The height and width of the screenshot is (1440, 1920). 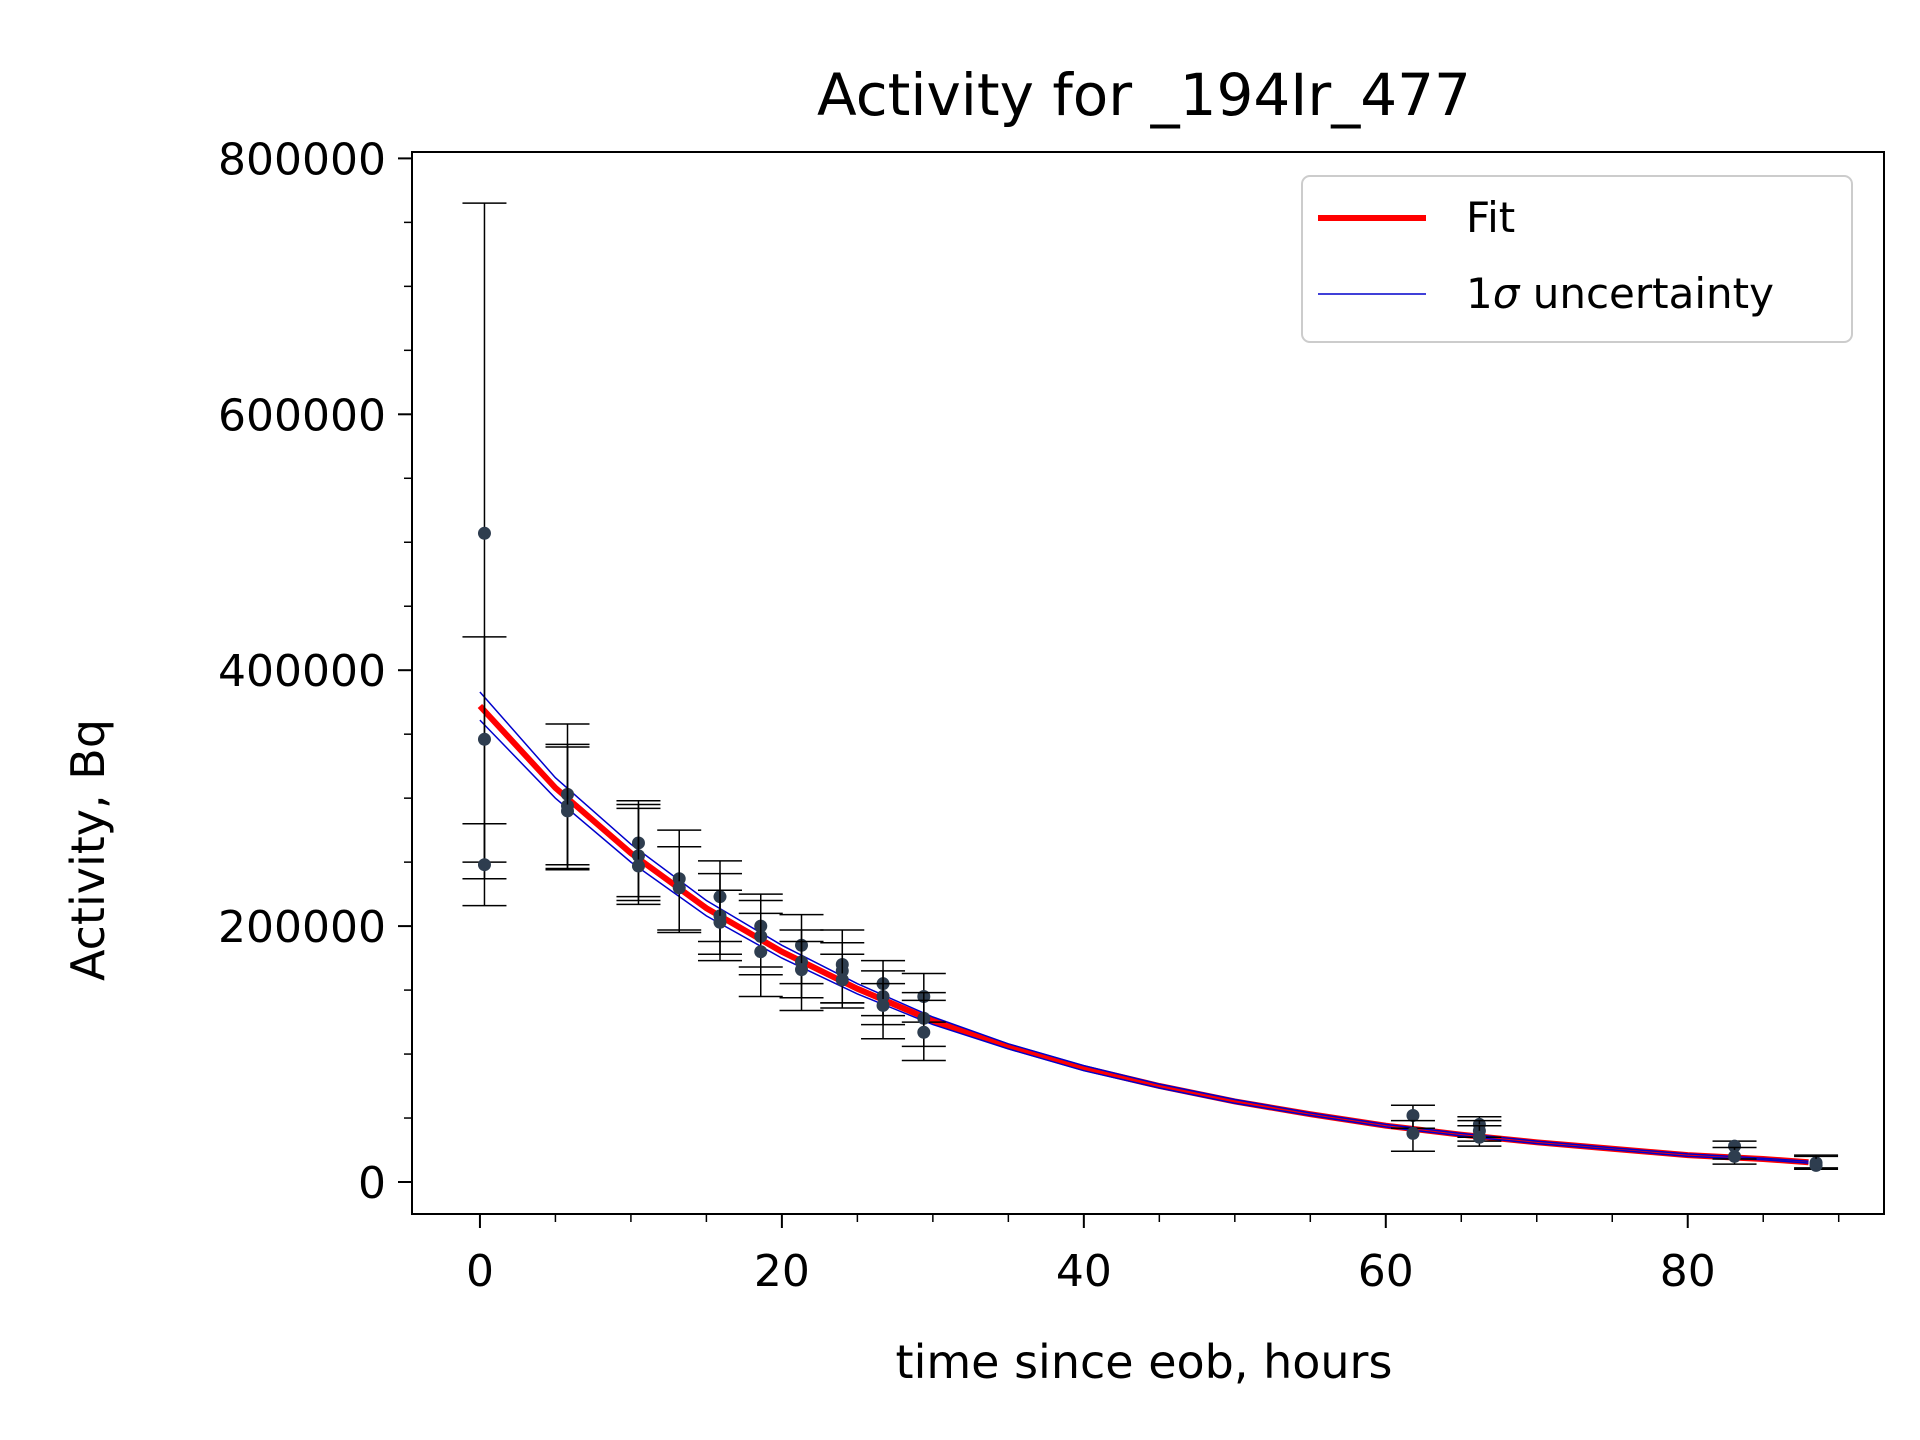 What do you see at coordinates (372, 1183) in the screenshot?
I see `y-tick-label: 0` at bounding box center [372, 1183].